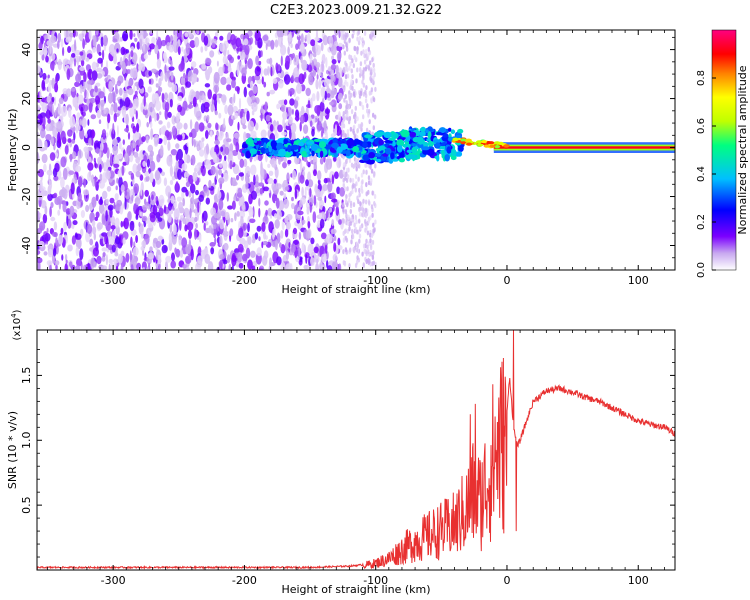 The image size is (750, 600). Describe the element at coordinates (12, 450) in the screenshot. I see `snr-y-label: SNR (10 * v/v)` at that location.